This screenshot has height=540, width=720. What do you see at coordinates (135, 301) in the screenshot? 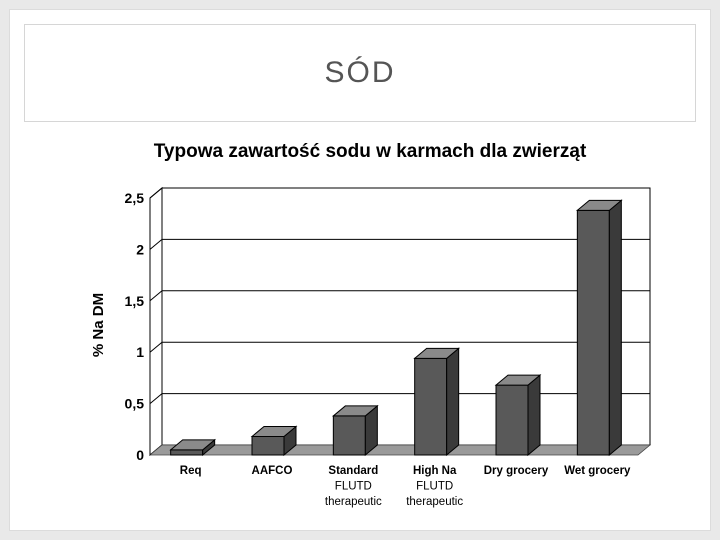
I see `y-tick-label: 1,5` at bounding box center [135, 301].